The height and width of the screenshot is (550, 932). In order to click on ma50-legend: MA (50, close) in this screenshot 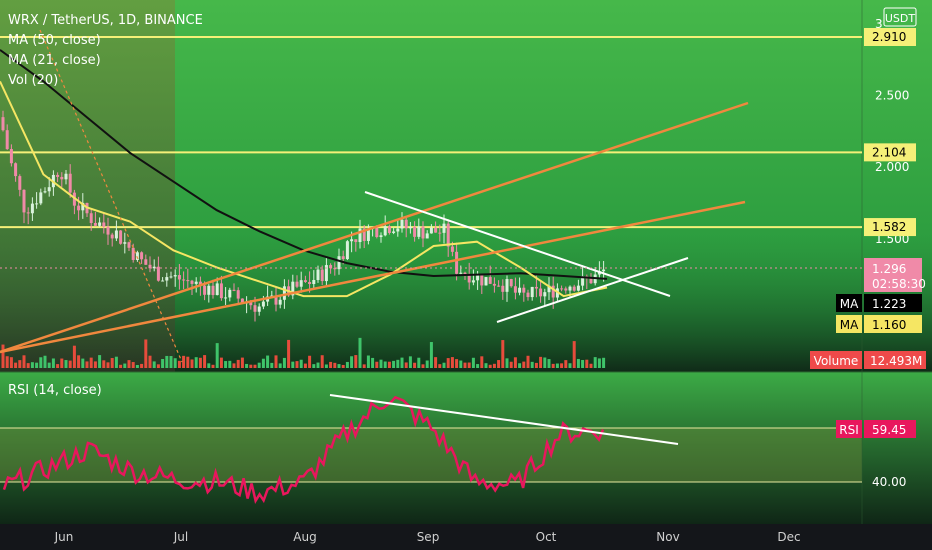, I will do `click(54, 40)`.